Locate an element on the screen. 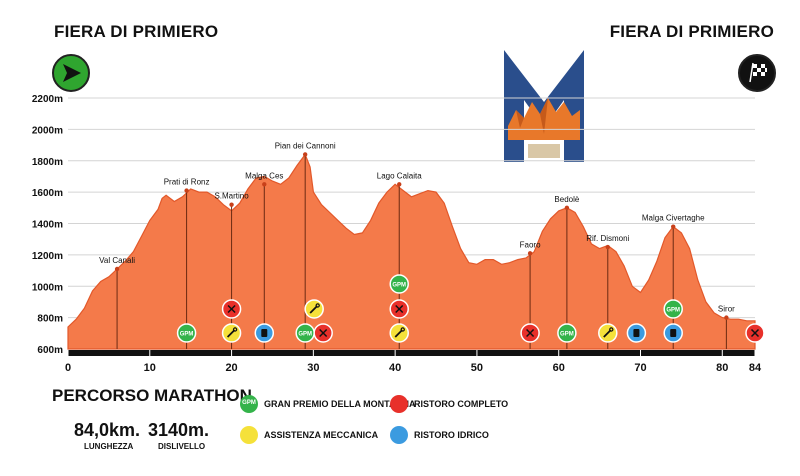  stat-value: 84,0km. is located at coordinates (107, 430).